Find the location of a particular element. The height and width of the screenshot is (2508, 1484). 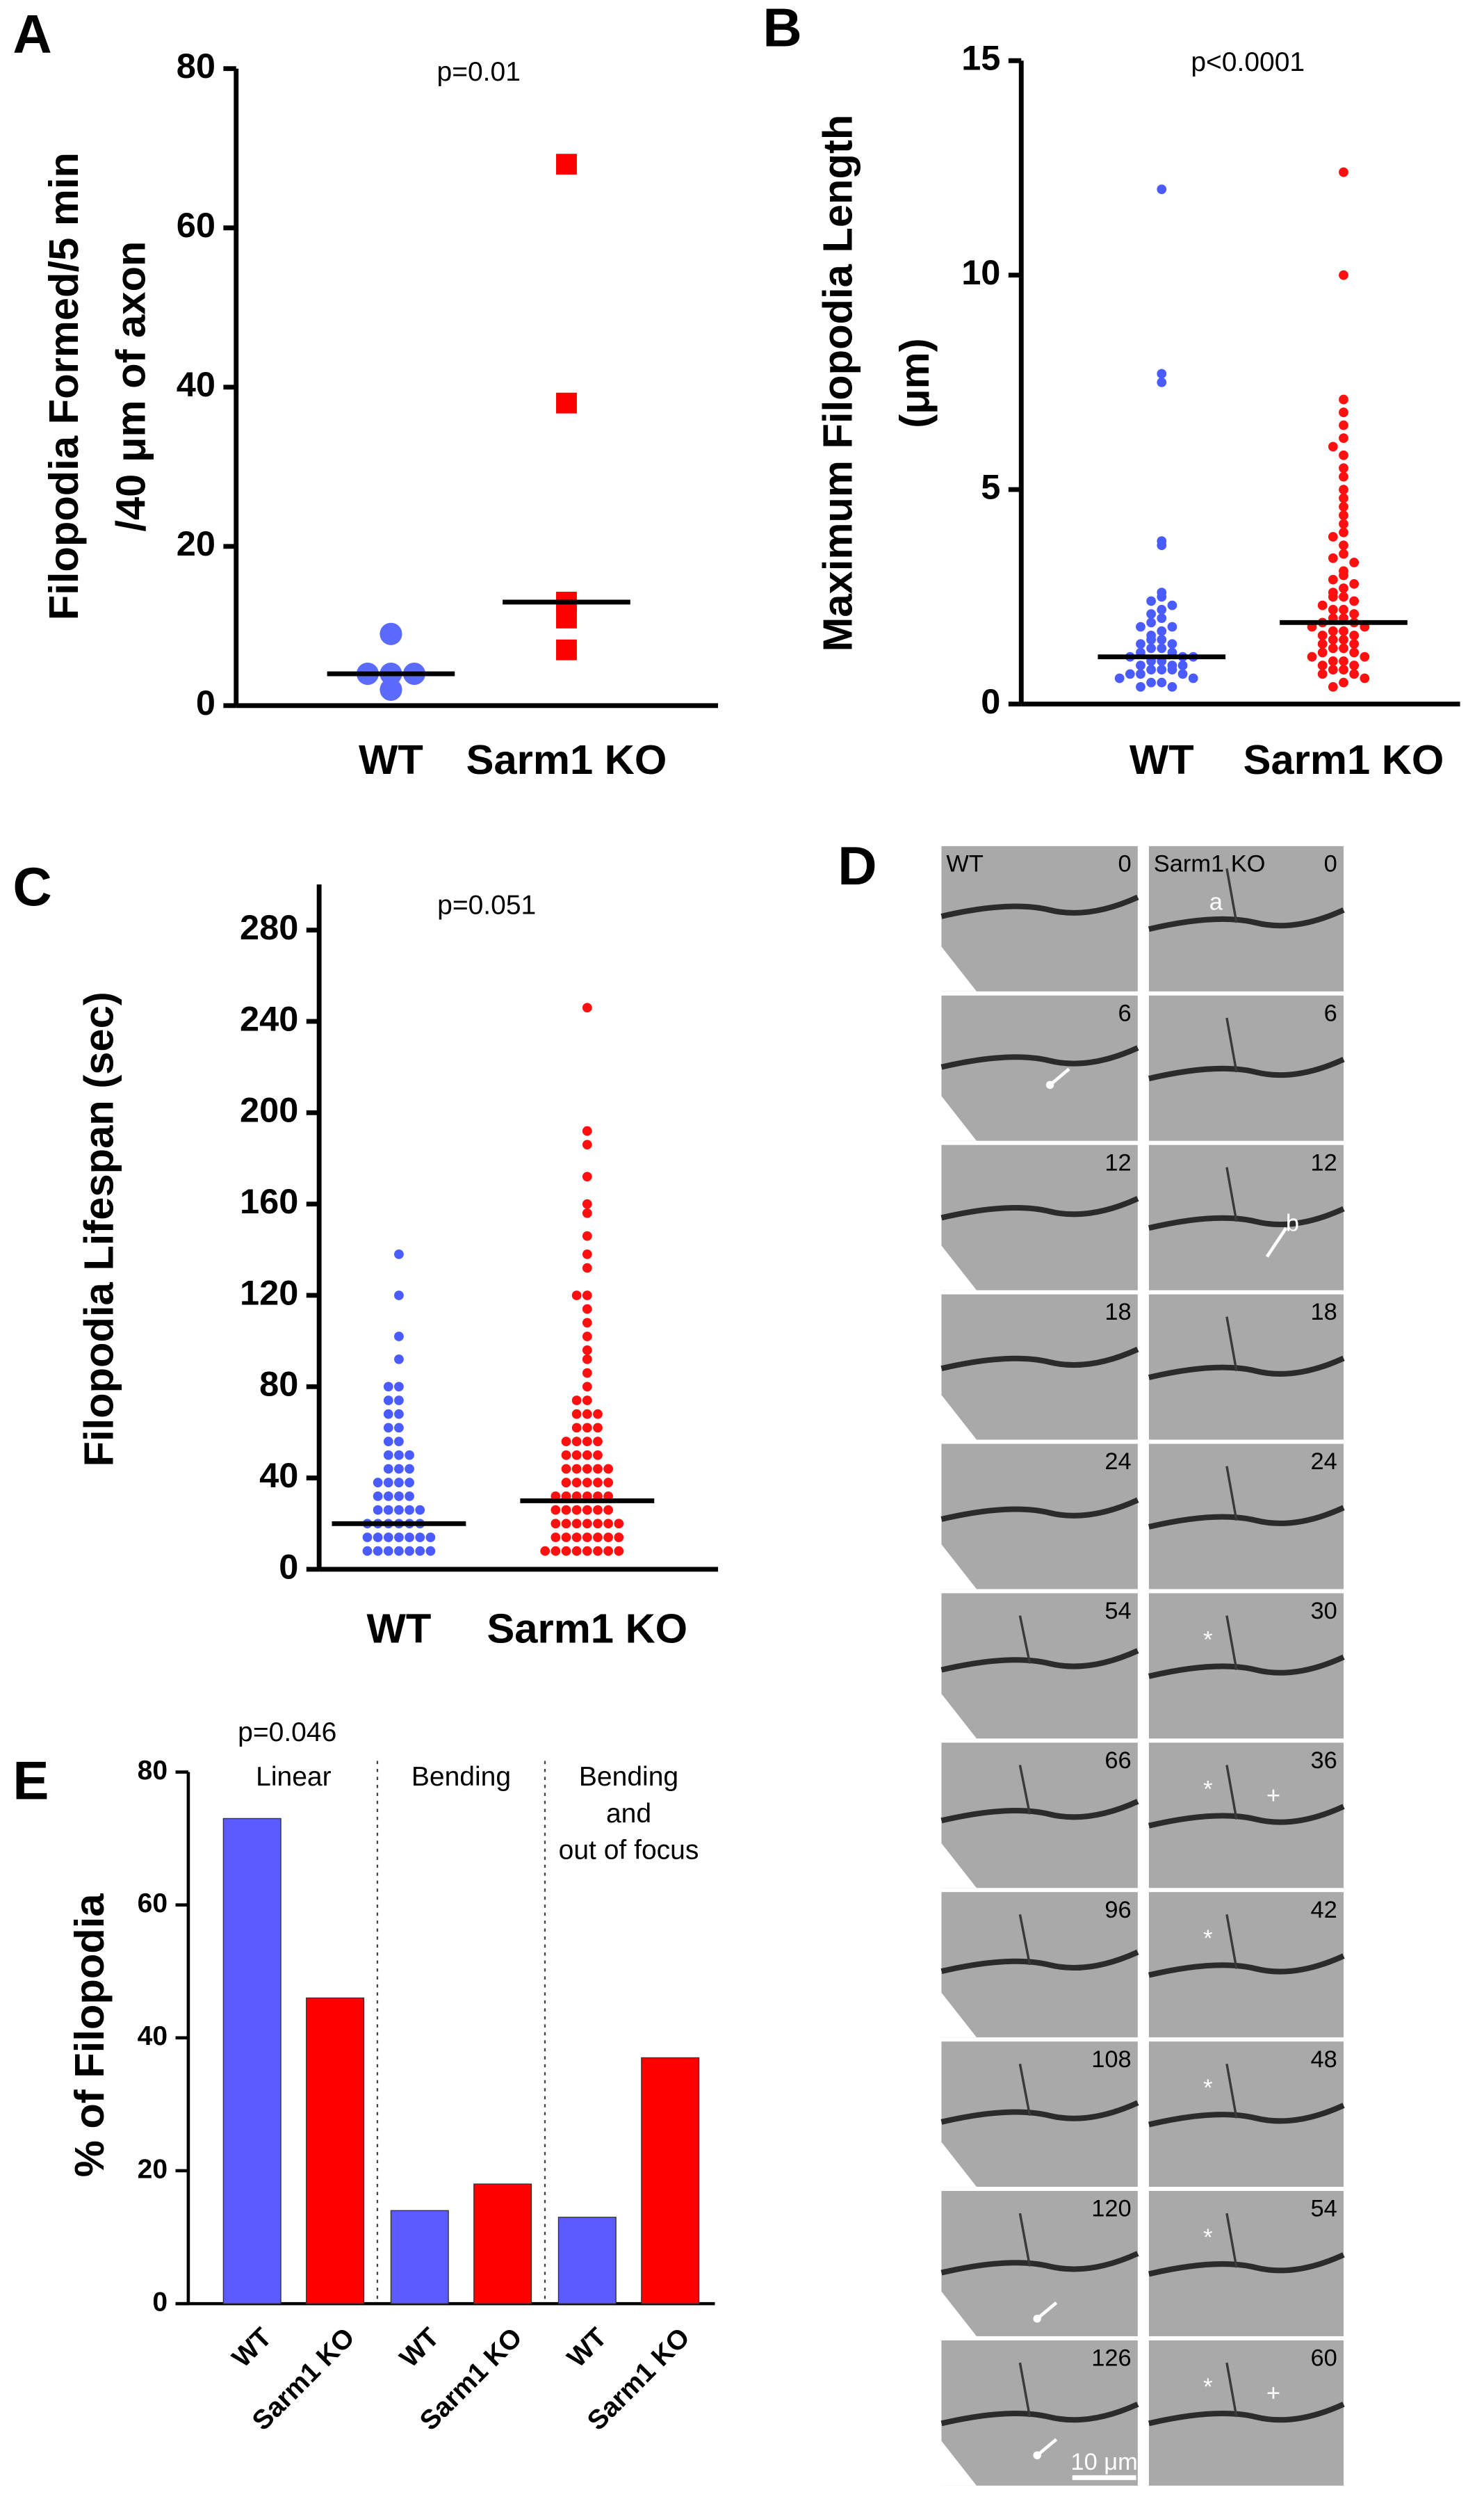

frame-note: + is located at coordinates (1273, 1795).